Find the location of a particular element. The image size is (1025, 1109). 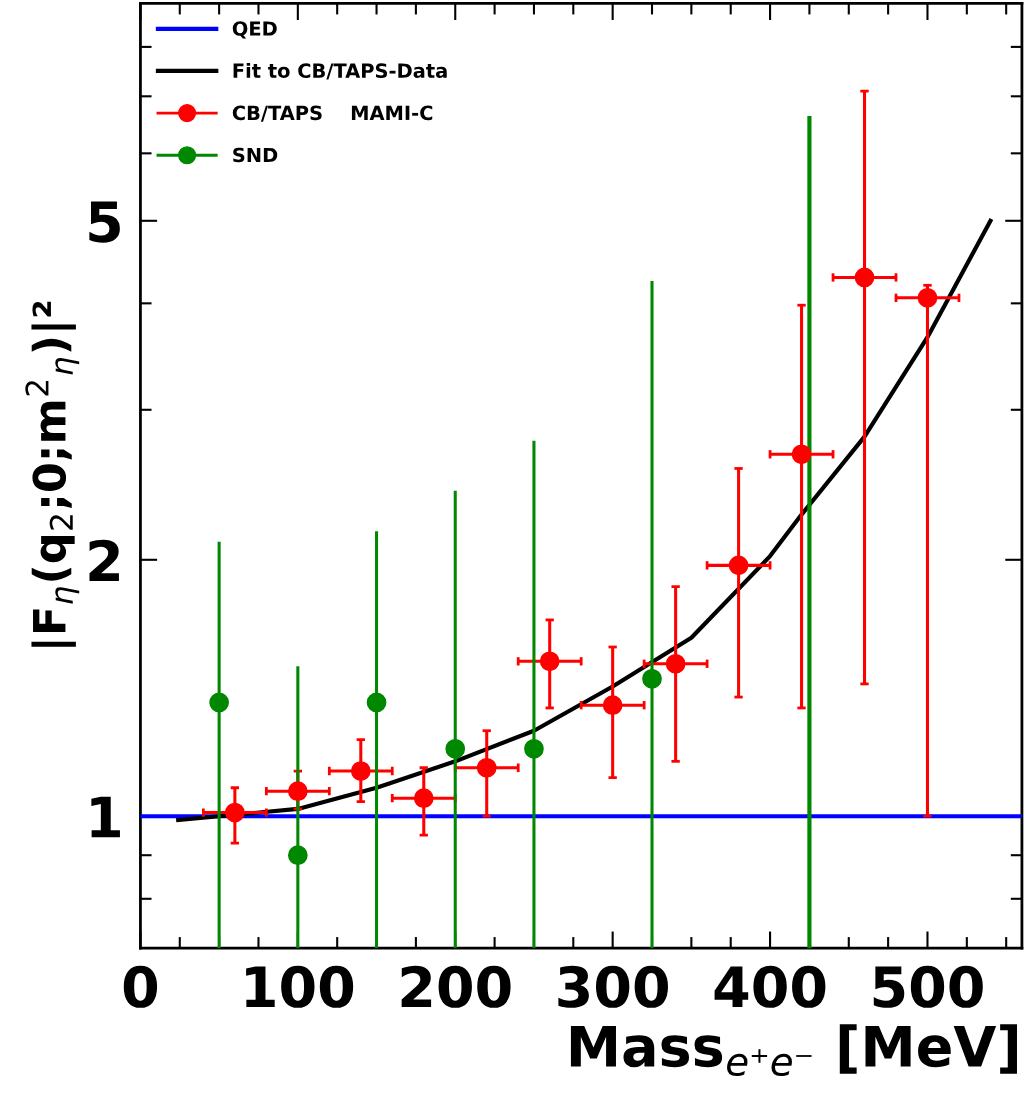

legend-label: SND is located at coordinates (255, 155).